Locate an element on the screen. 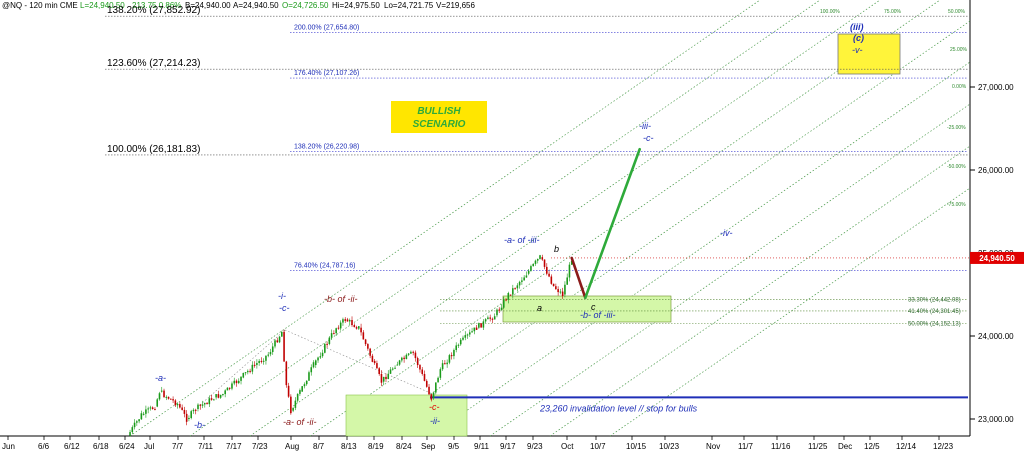  header-bid: B=24,940.00 is located at coordinates (208, 5).